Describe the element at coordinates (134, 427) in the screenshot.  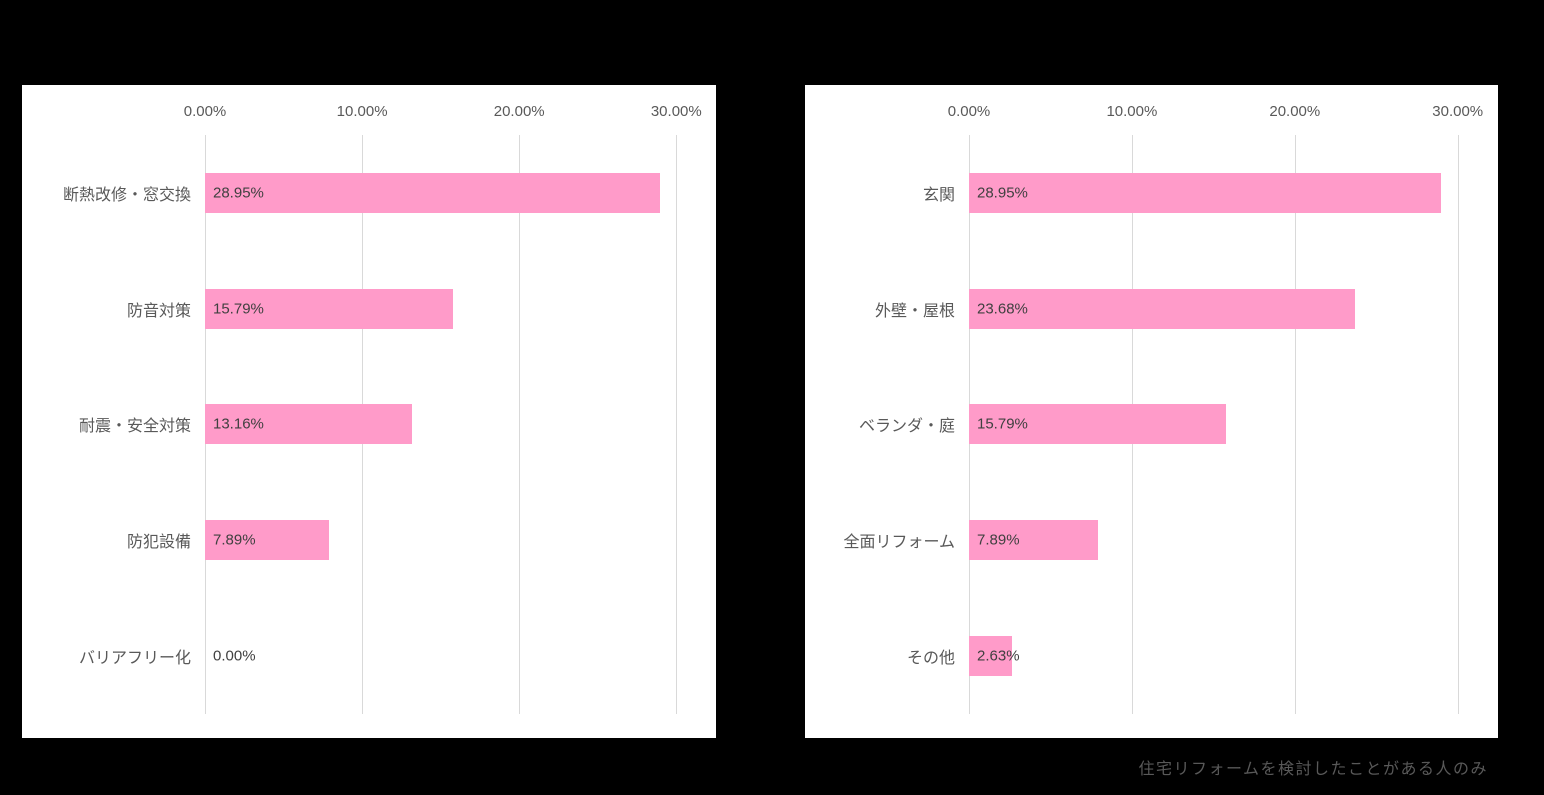
I see `category-label: 耐震・安全対策` at that location.